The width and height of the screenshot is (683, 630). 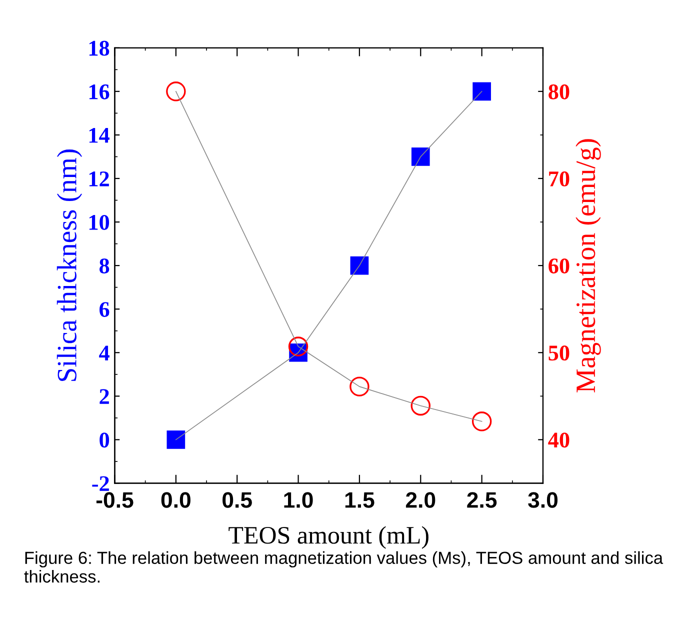 I want to click on y2-tick-label: 70, so click(x=559, y=178).